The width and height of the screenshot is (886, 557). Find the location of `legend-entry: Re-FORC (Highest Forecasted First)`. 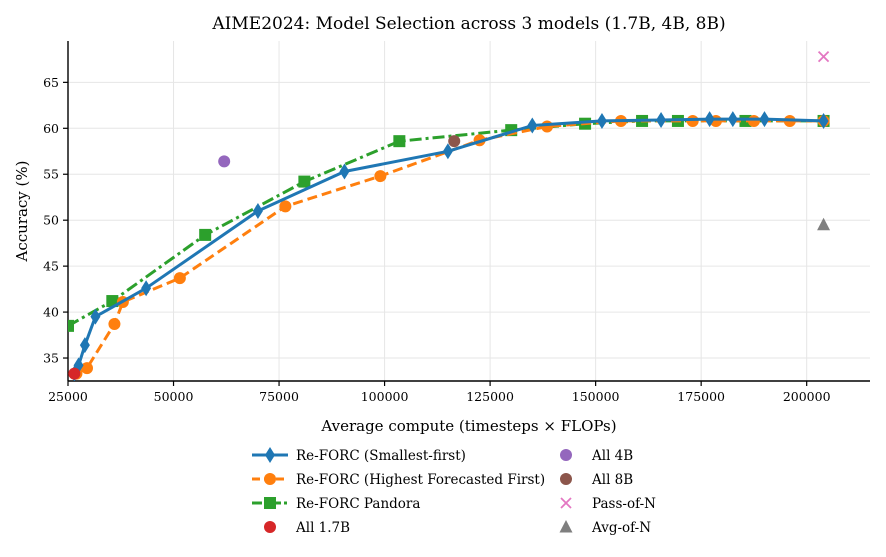

legend-entry: Re-FORC (Highest Forecasted First) is located at coordinates (398, 480).